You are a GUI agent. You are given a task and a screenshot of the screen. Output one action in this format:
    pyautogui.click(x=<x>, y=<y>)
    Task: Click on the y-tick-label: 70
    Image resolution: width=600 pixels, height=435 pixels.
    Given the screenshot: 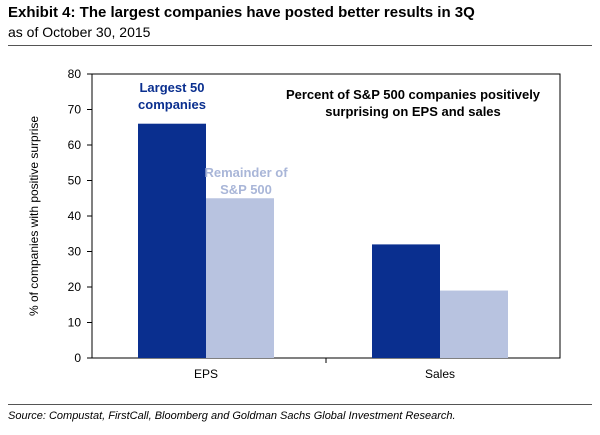 What is the action you would take?
    pyautogui.click(x=75, y=110)
    